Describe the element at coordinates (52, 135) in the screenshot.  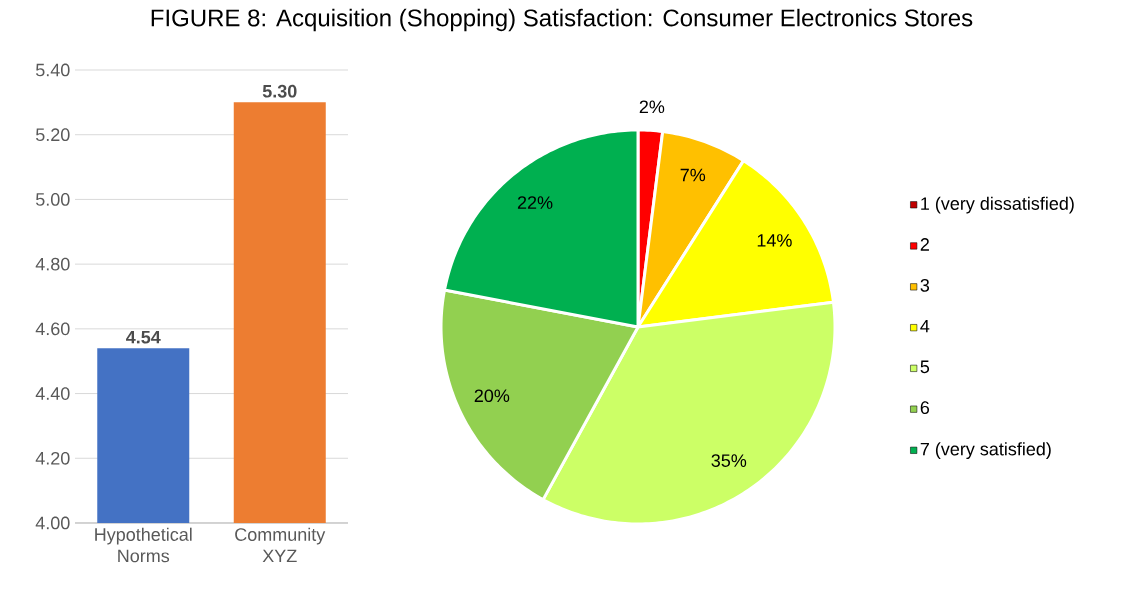
I see `y-tick-label: 5.20` at that location.